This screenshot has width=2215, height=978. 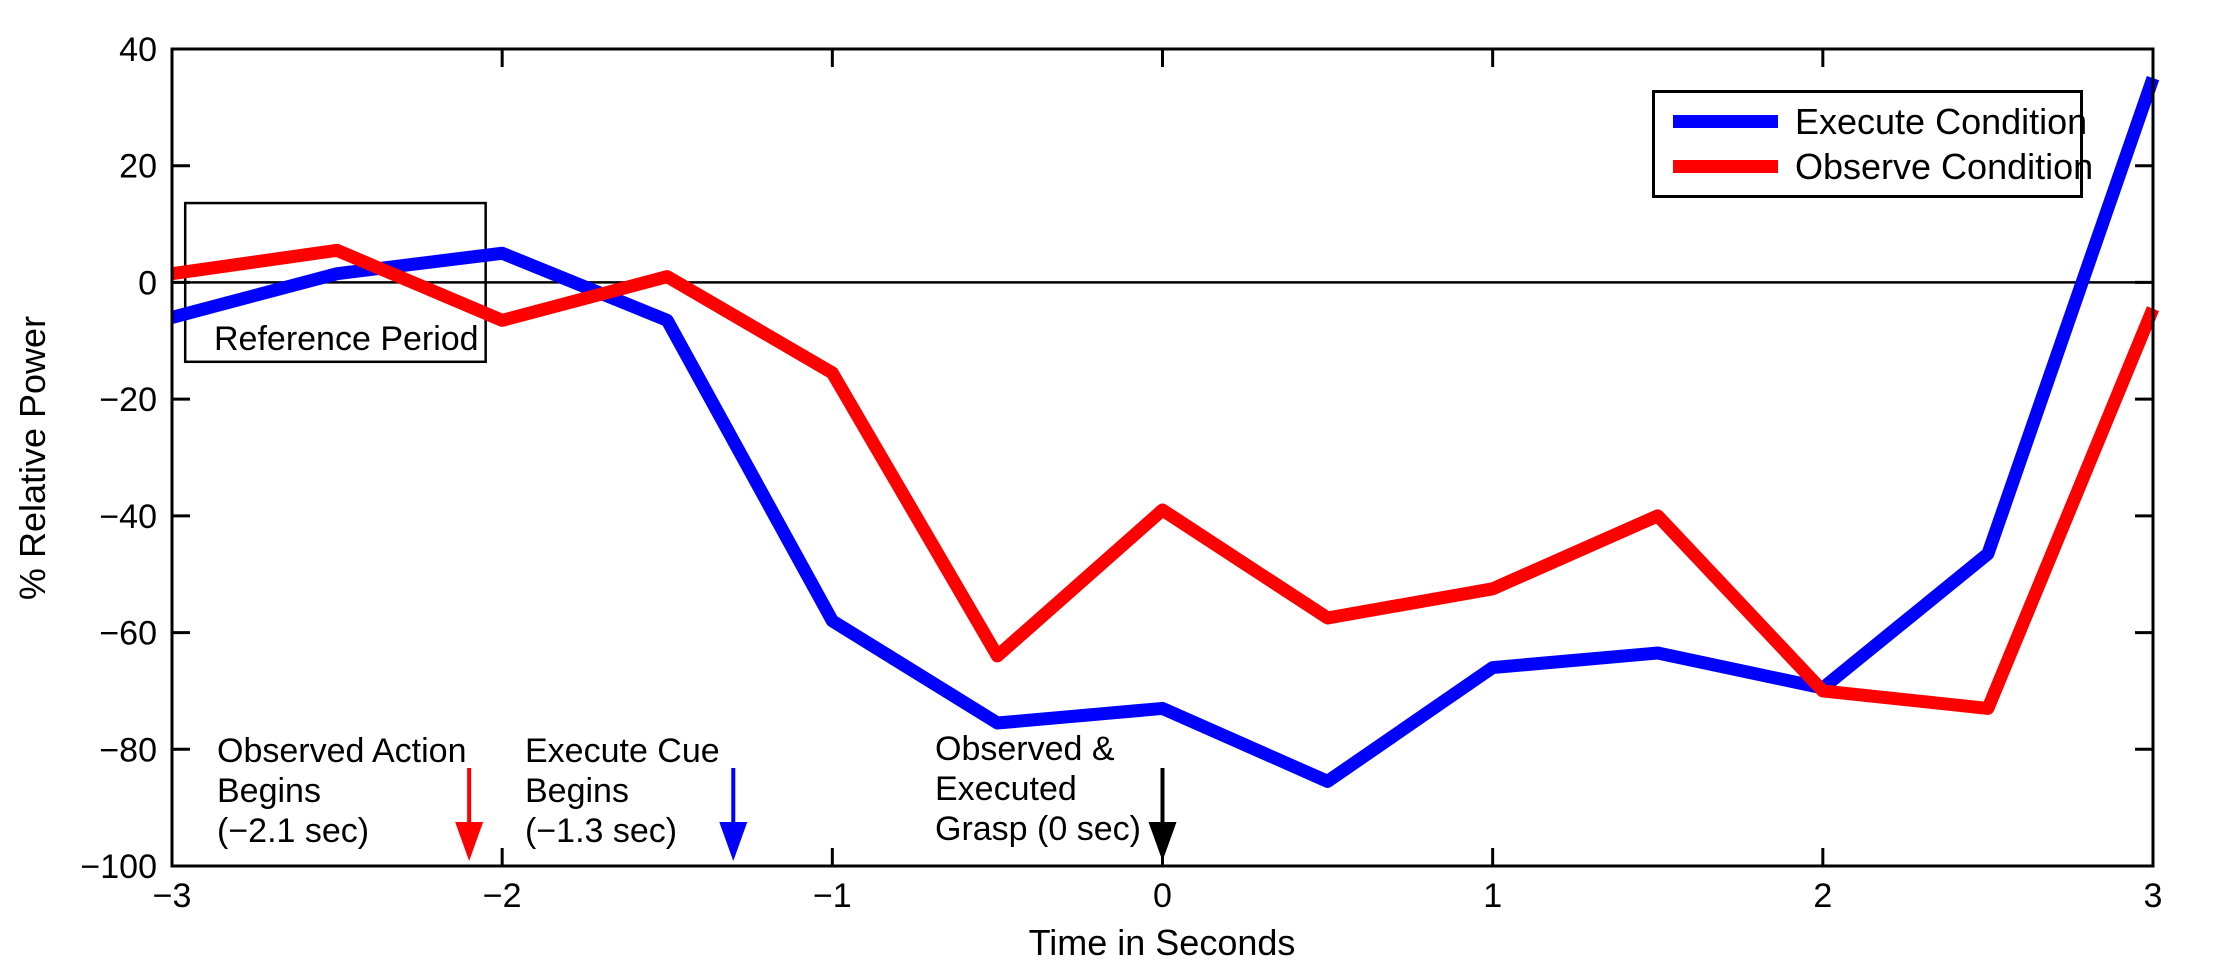 I want to click on annotation-line: (−1.3 sec), so click(x=601, y=831).